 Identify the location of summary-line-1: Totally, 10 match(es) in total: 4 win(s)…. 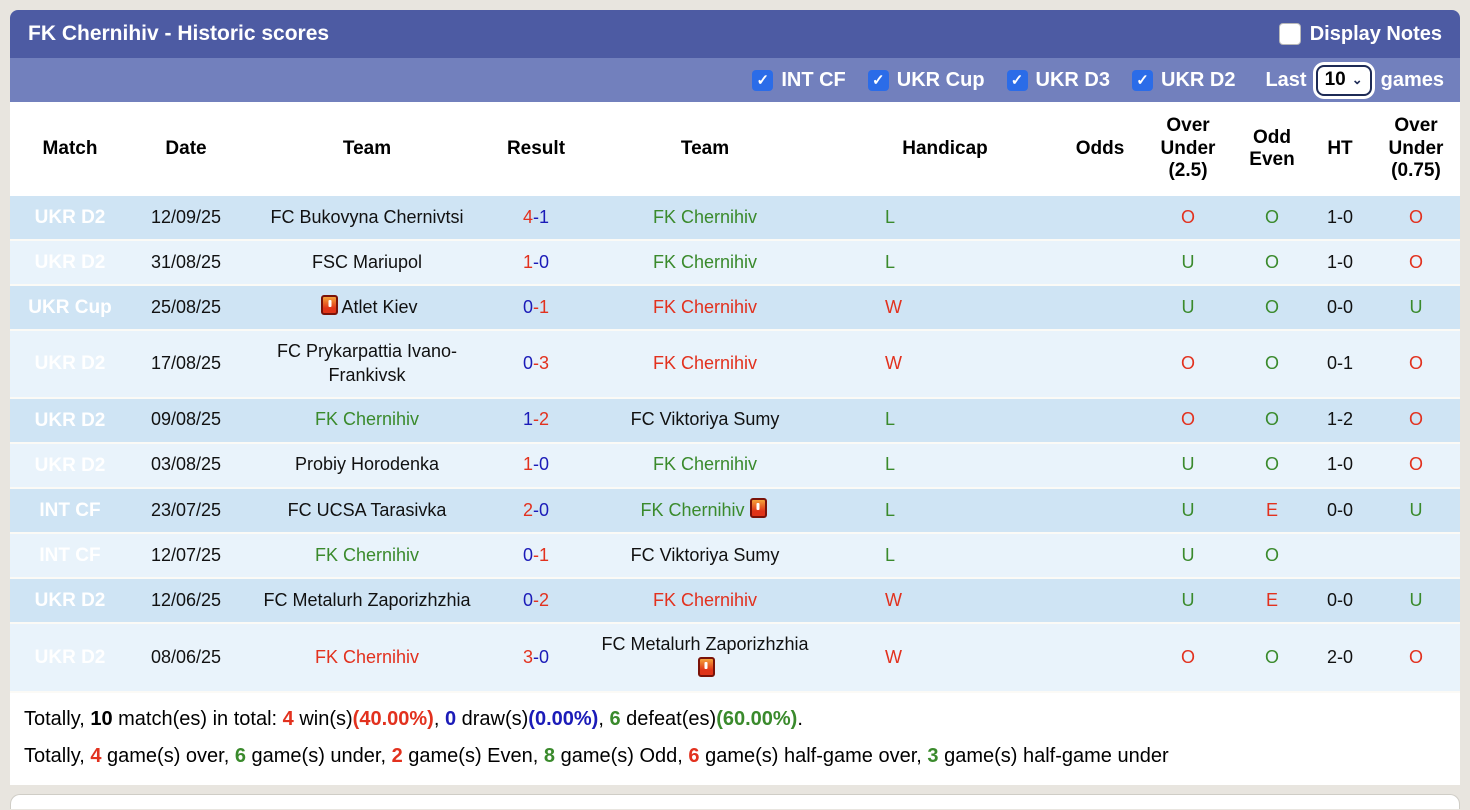
(413, 718).